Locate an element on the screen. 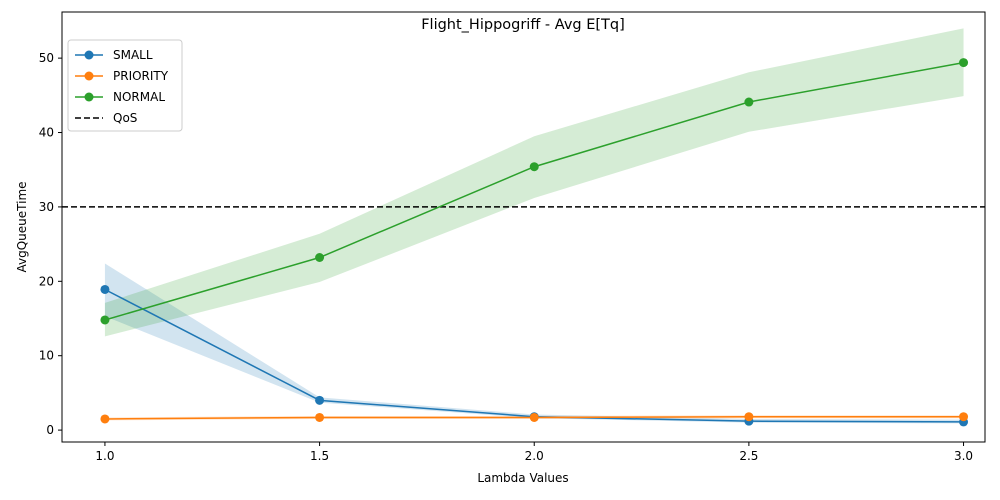  y-tick-label: 10 is located at coordinates (46, 356).